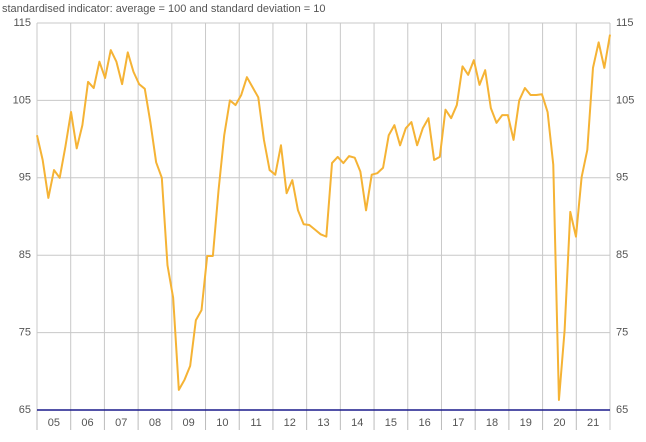 The height and width of the screenshot is (442, 646). I want to click on x-tick-label: 19, so click(526, 423).